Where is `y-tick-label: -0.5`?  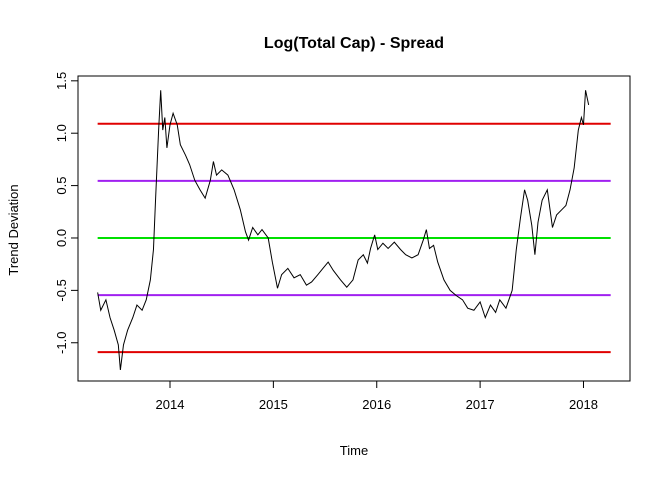
y-tick-label: -0.5 is located at coordinates (61, 290).